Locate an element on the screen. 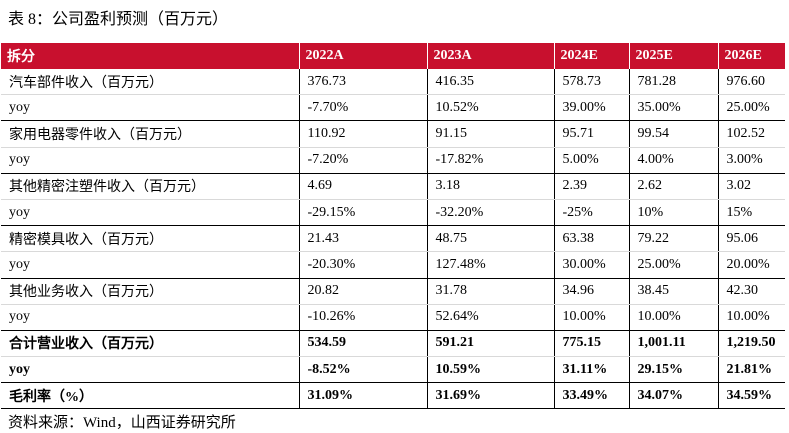  cell: 376.73 is located at coordinates (363, 82).